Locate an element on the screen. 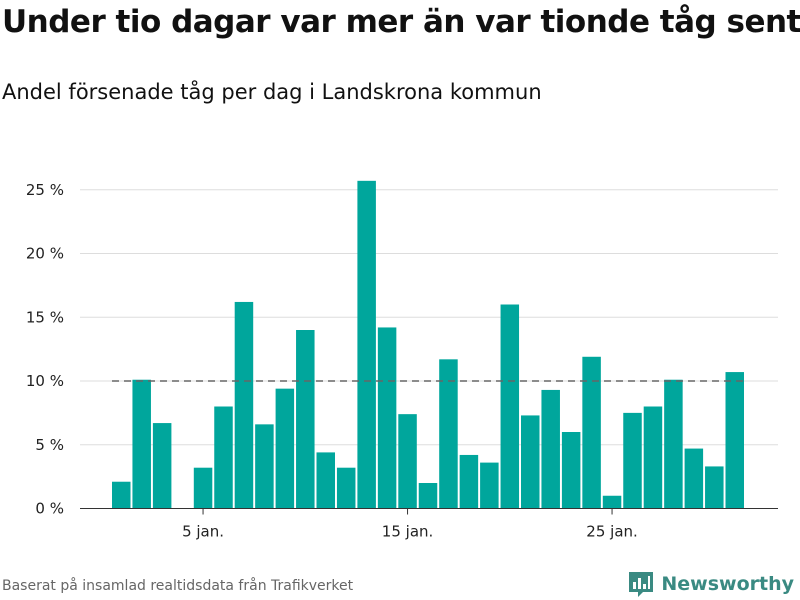 This screenshot has width=800, height=600. y-tick-label: 25 % is located at coordinates (45, 190).